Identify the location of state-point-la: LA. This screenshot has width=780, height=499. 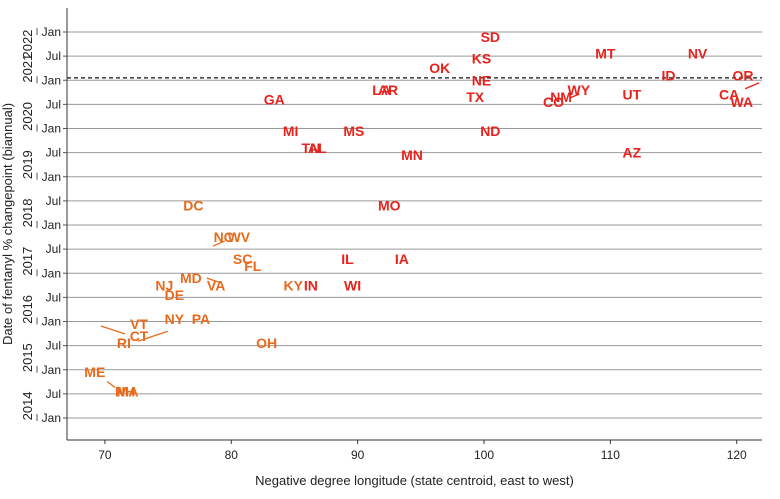
(381, 90).